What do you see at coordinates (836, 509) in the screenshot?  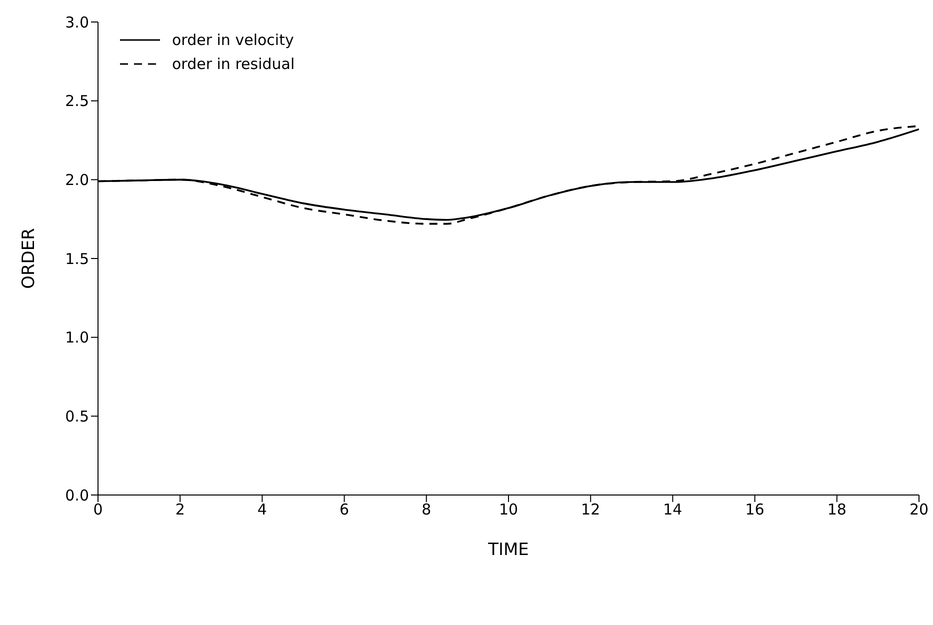 I see `x-tick-label: 18` at bounding box center [836, 509].